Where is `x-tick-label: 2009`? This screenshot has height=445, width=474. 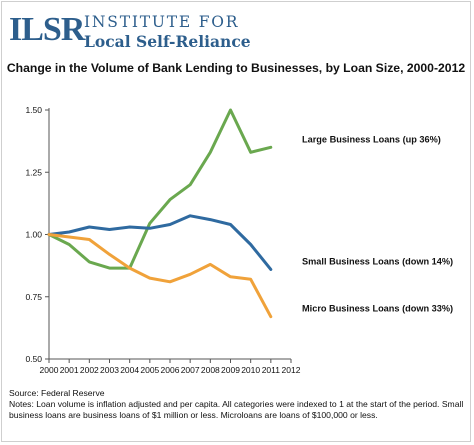
x-tick-label: 2009 is located at coordinates (230, 370).